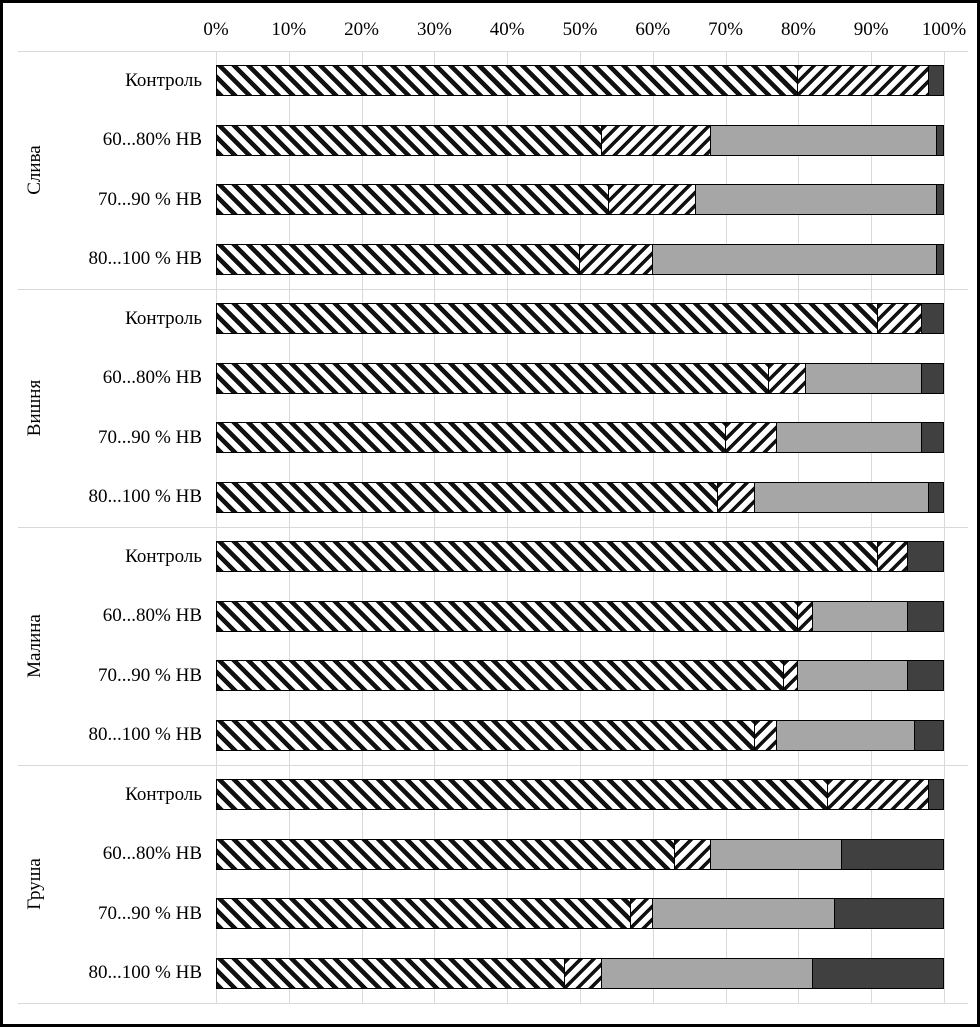 The image size is (980, 1027). Describe the element at coordinates (798, 29) in the screenshot. I see `x-axis-tick-label: 80%` at that location.